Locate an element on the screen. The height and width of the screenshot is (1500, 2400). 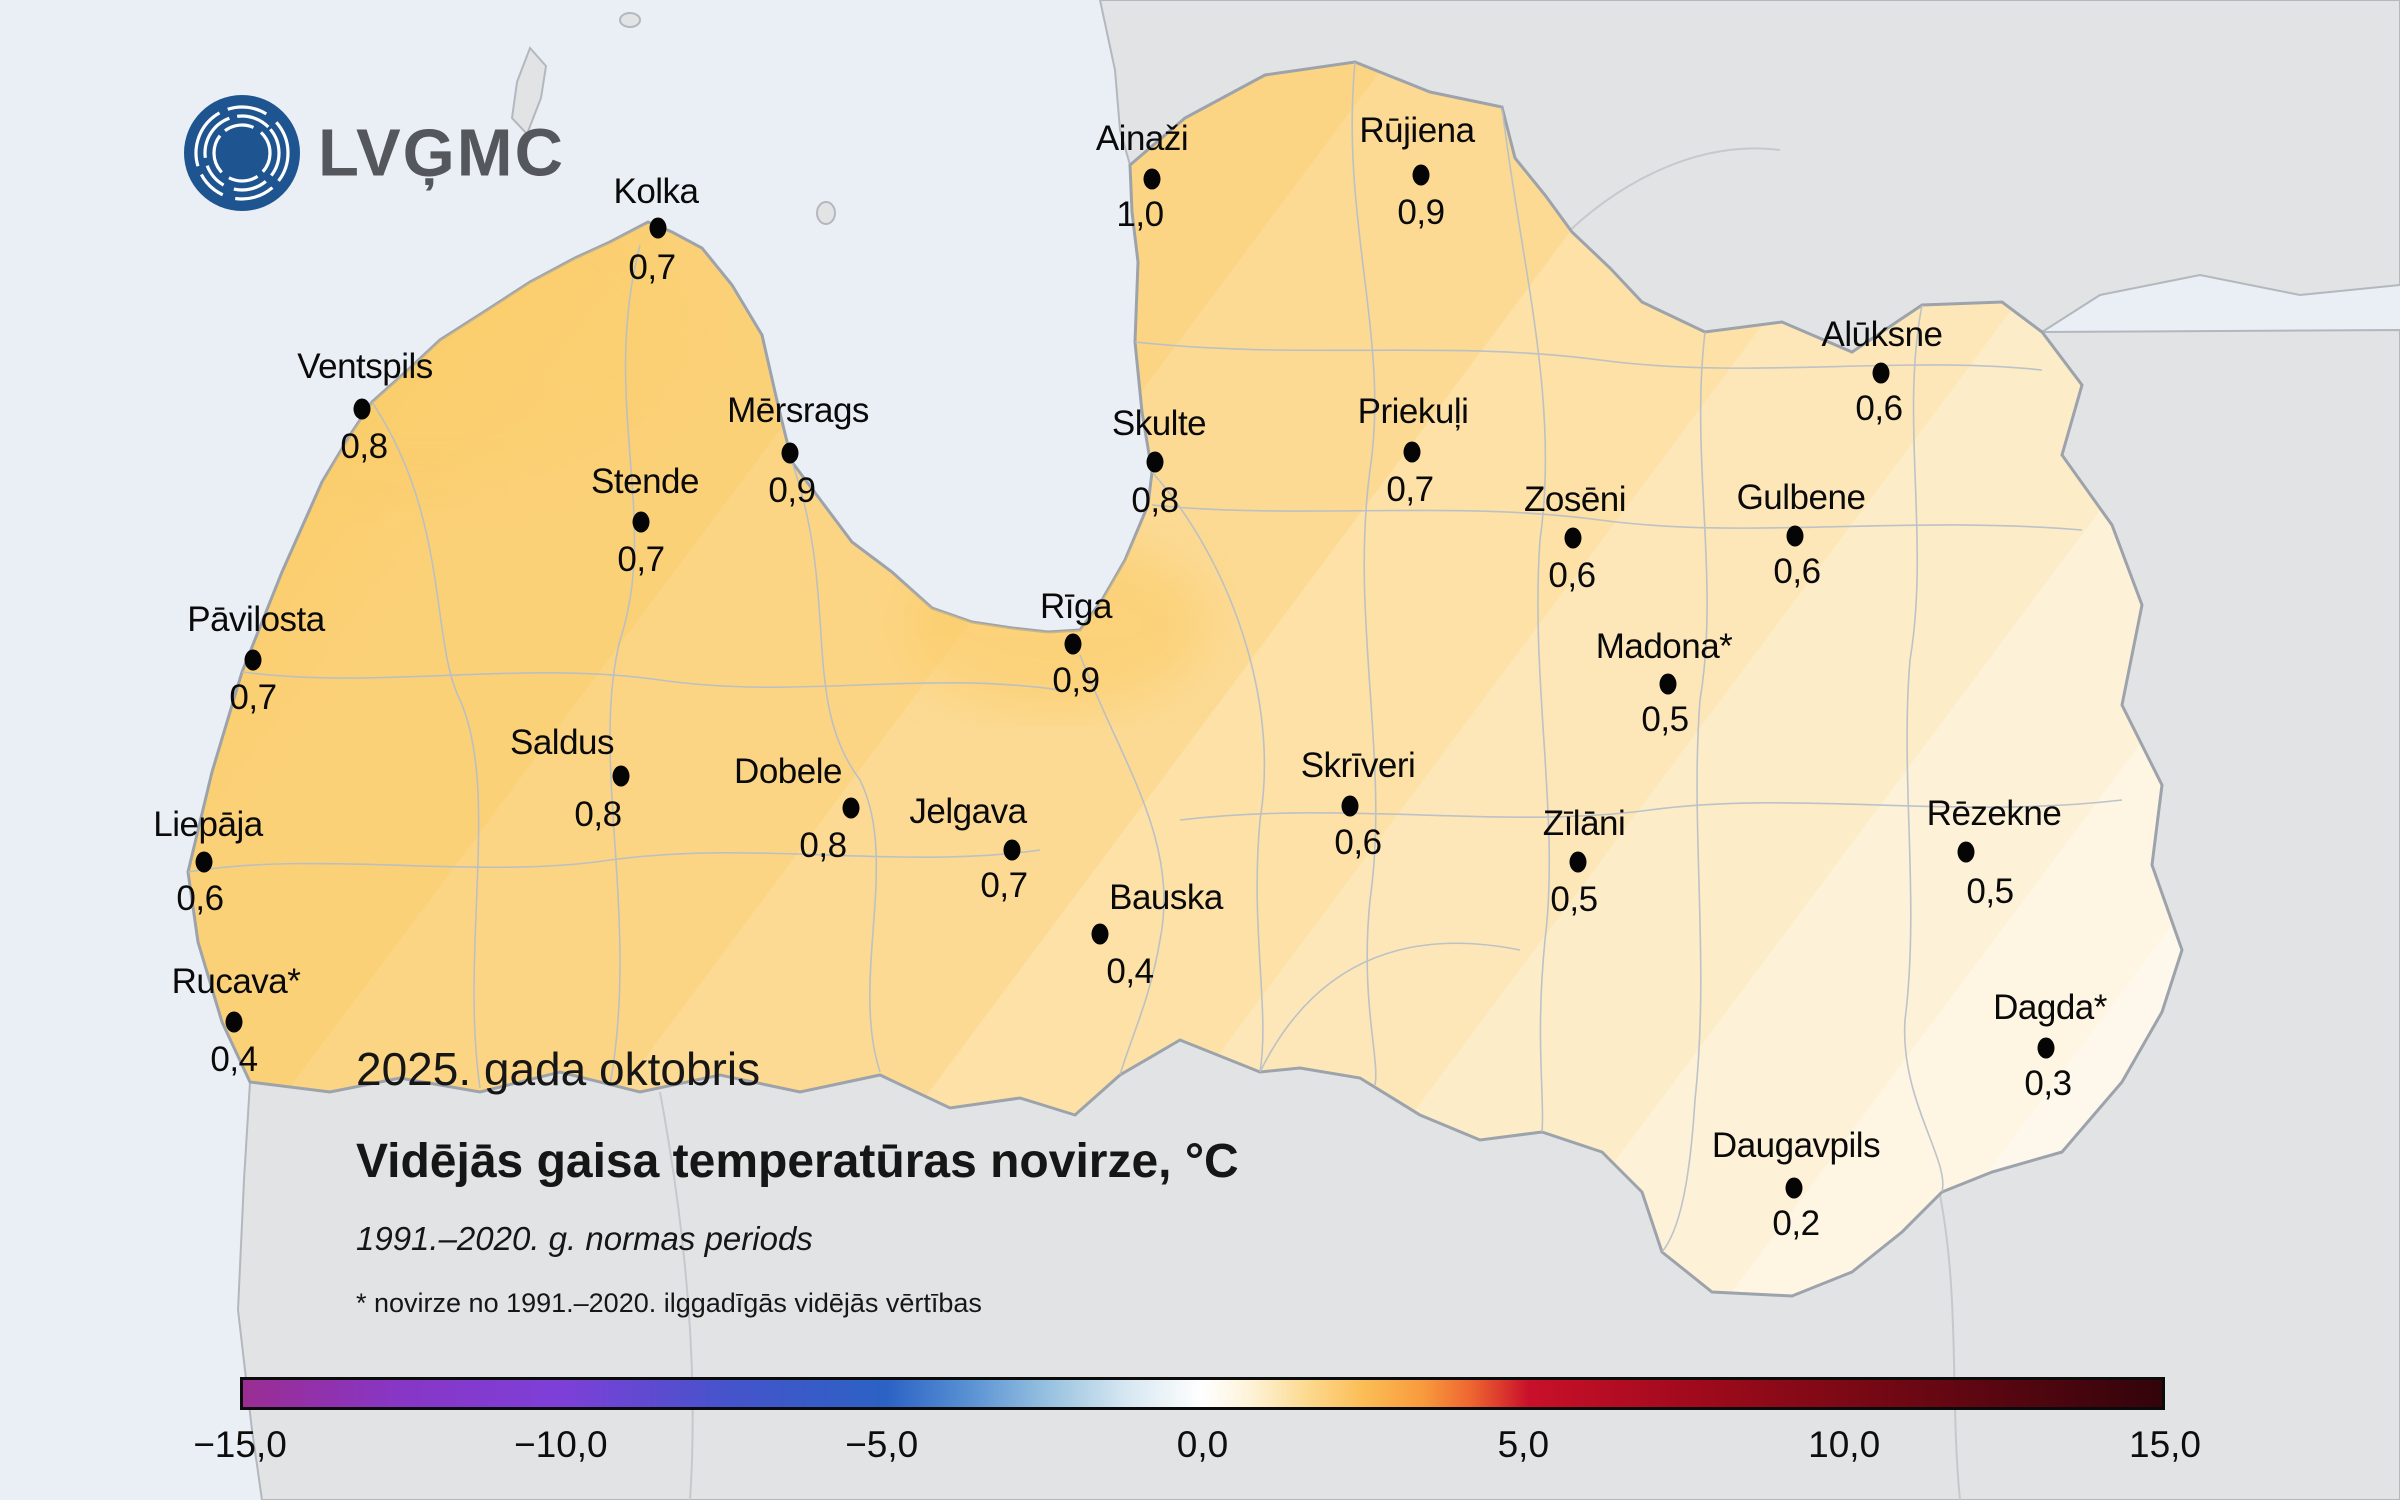
station-name: Rēzekne is located at coordinates (1994, 813).